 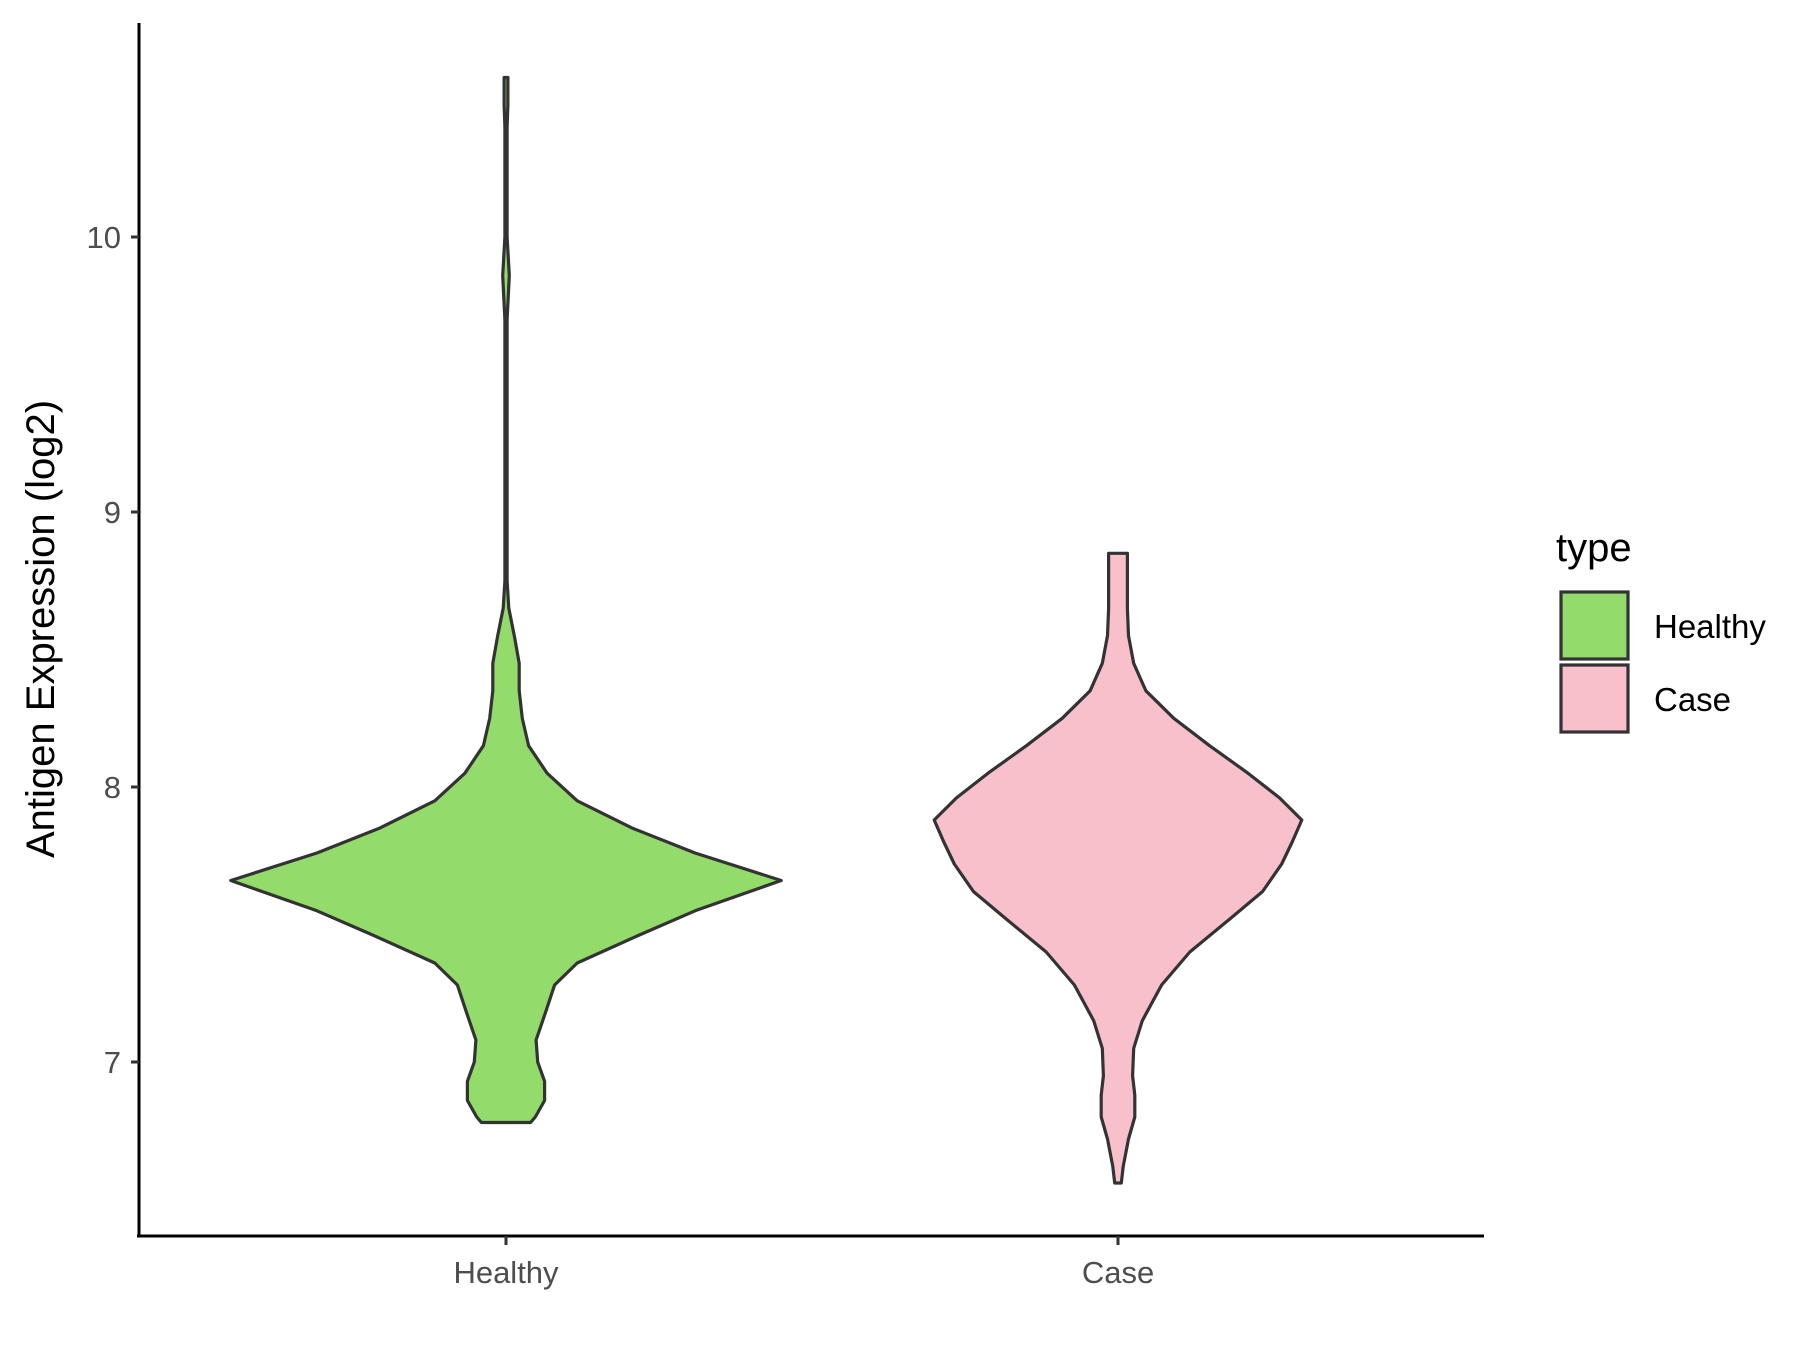 What do you see at coordinates (112, 512) in the screenshot?
I see `y-tick-label: 9` at bounding box center [112, 512].